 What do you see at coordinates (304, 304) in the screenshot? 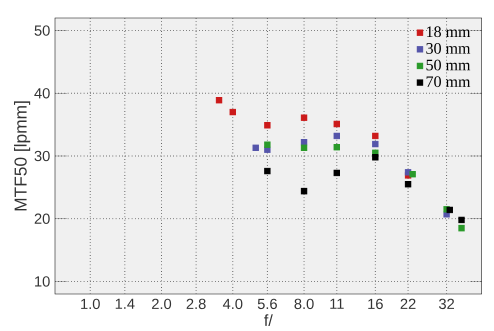
I see `x-tick-label: 8.0` at bounding box center [304, 304].